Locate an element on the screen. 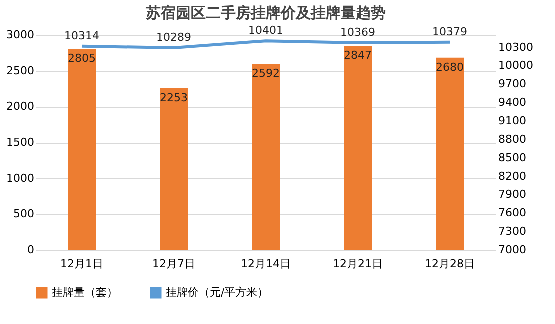 This screenshot has width=555, height=324. line-series is located at coordinates (266, 45).